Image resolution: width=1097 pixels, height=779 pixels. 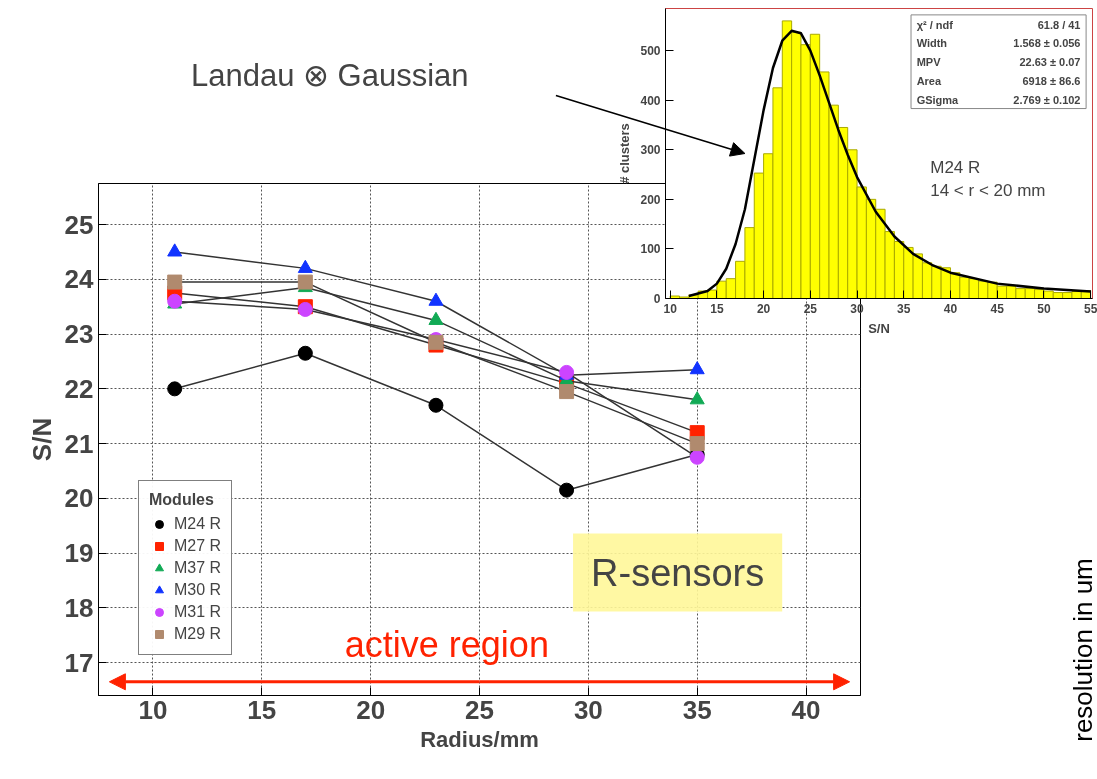 What do you see at coordinates (1047, 43) in the screenshot?
I see `annotation: 1.568 ± 0.056` at bounding box center [1047, 43].